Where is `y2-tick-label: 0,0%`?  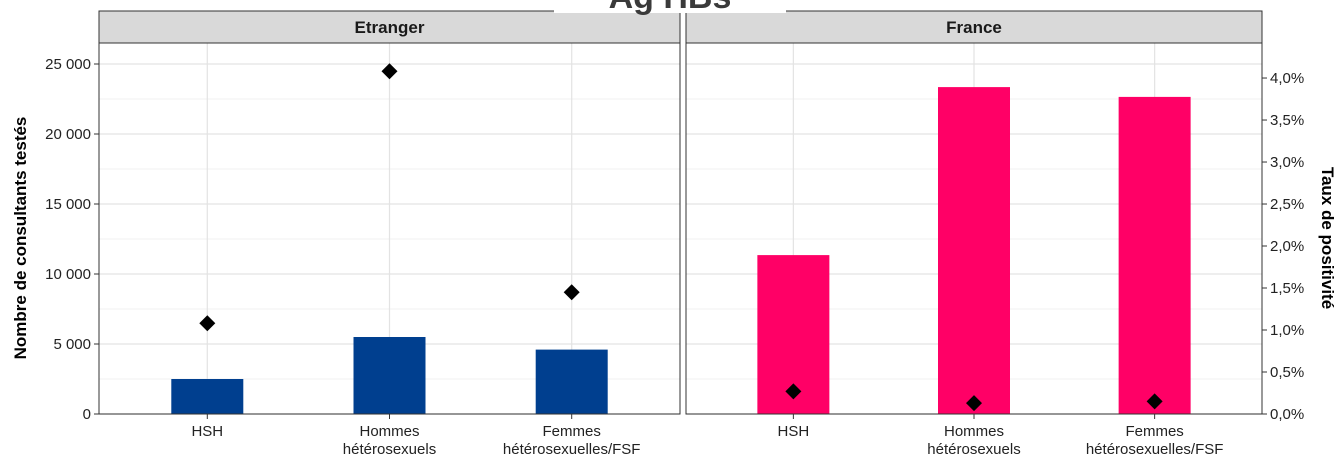 y2-tick-label: 0,0% is located at coordinates (1287, 414).